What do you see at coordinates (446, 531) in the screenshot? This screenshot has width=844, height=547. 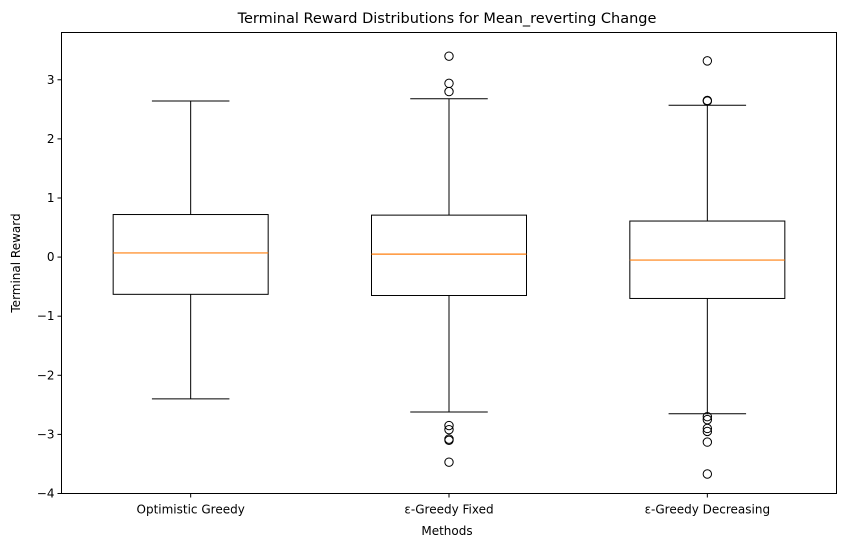 I see `x-axis-label: Methods` at bounding box center [446, 531].